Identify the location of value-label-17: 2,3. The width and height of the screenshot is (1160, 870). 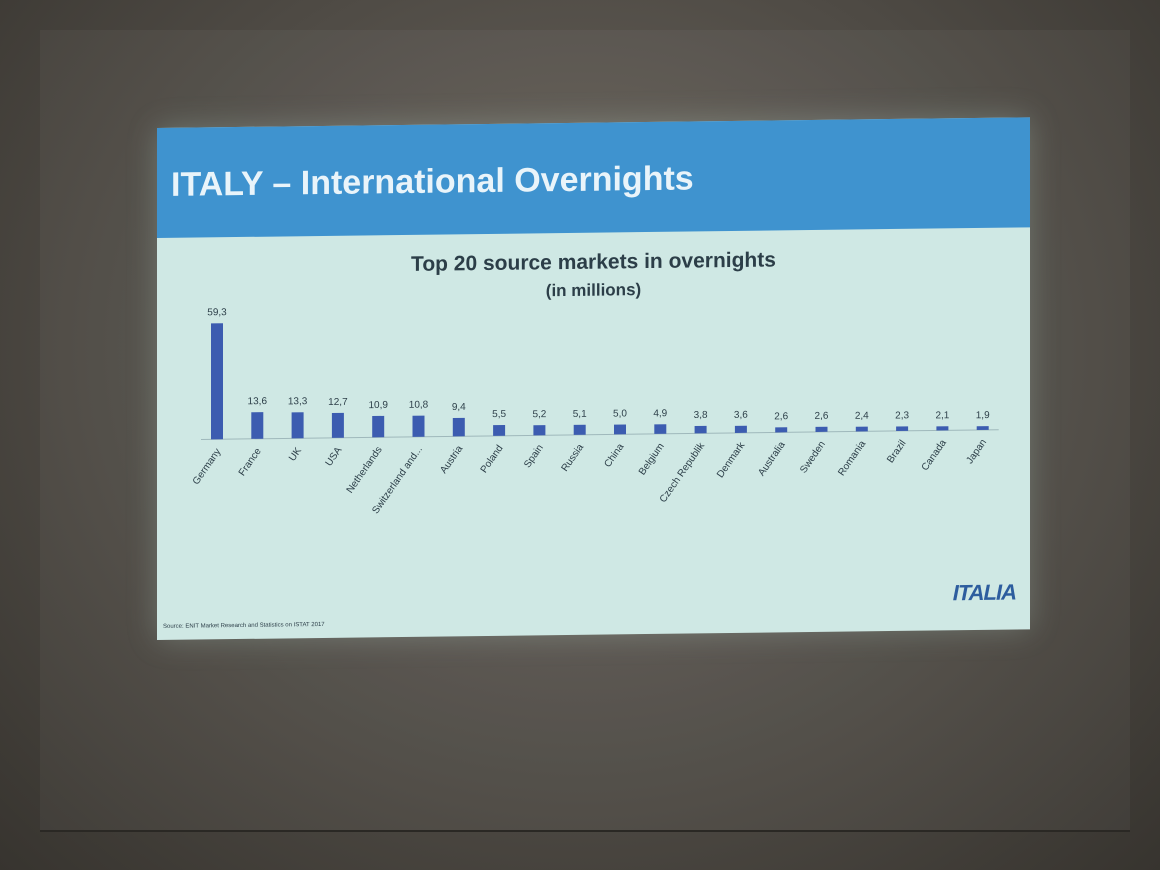
(902, 415).